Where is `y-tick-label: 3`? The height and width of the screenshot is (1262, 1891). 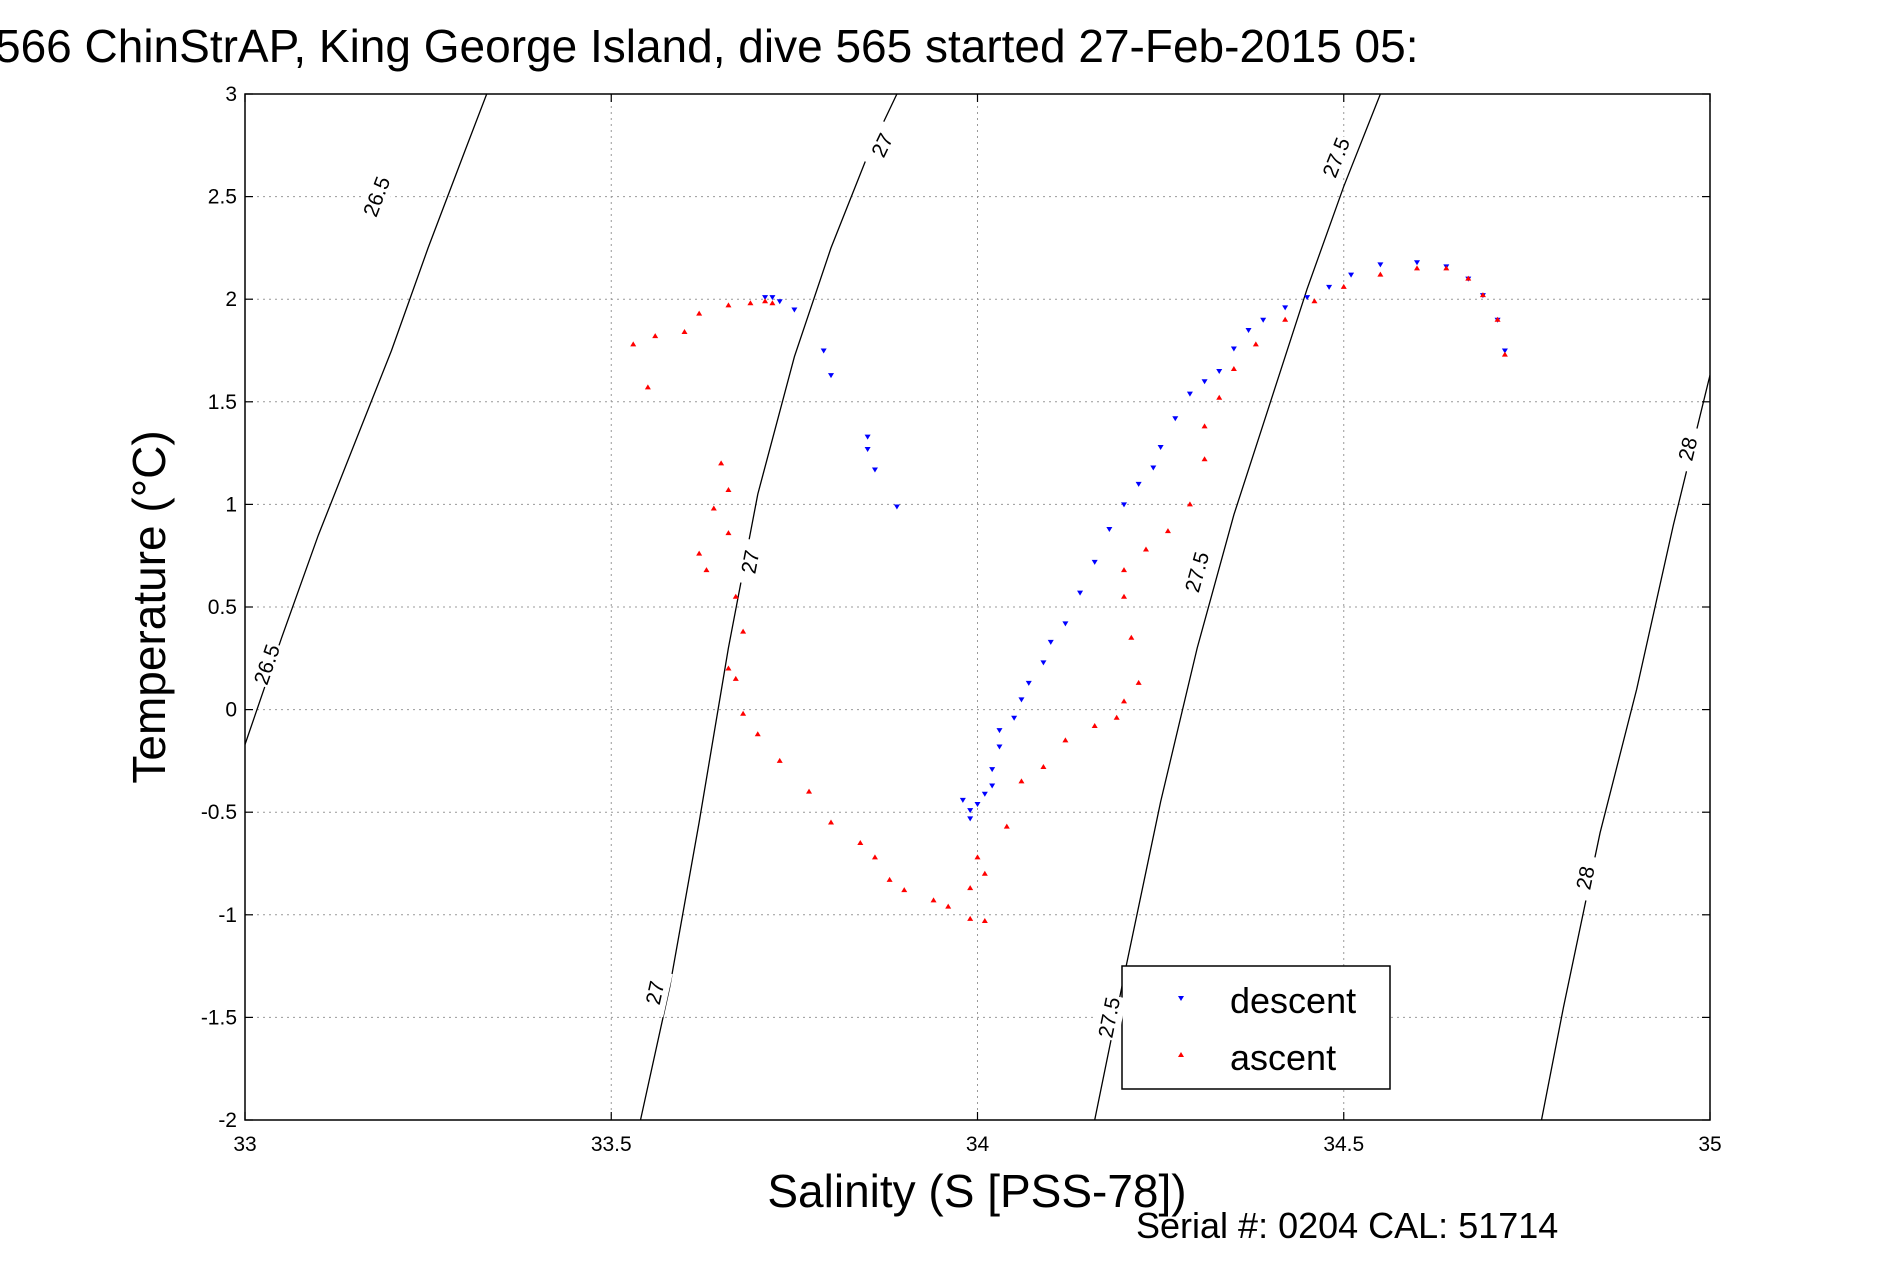
y-tick-label: 3 is located at coordinates (231, 94).